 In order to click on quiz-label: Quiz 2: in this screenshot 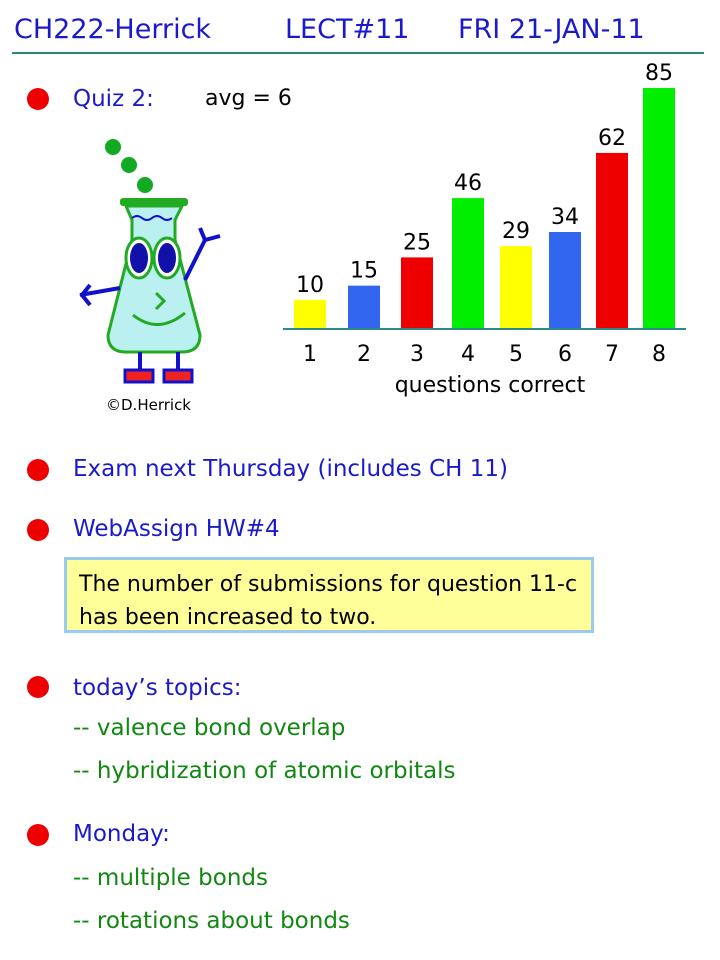, I will do `click(113, 99)`.